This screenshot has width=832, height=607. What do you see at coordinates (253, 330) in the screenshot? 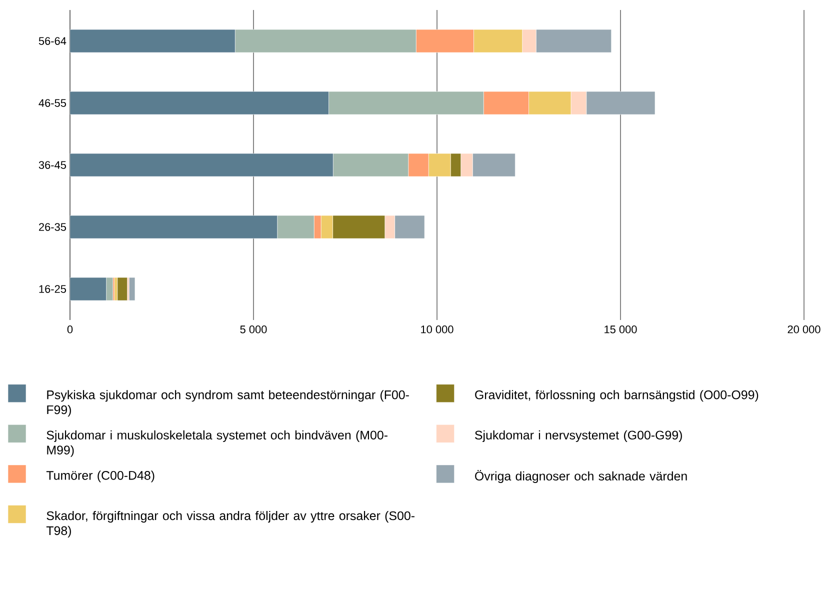
I see `x-tick-label: 5 000` at bounding box center [253, 330].